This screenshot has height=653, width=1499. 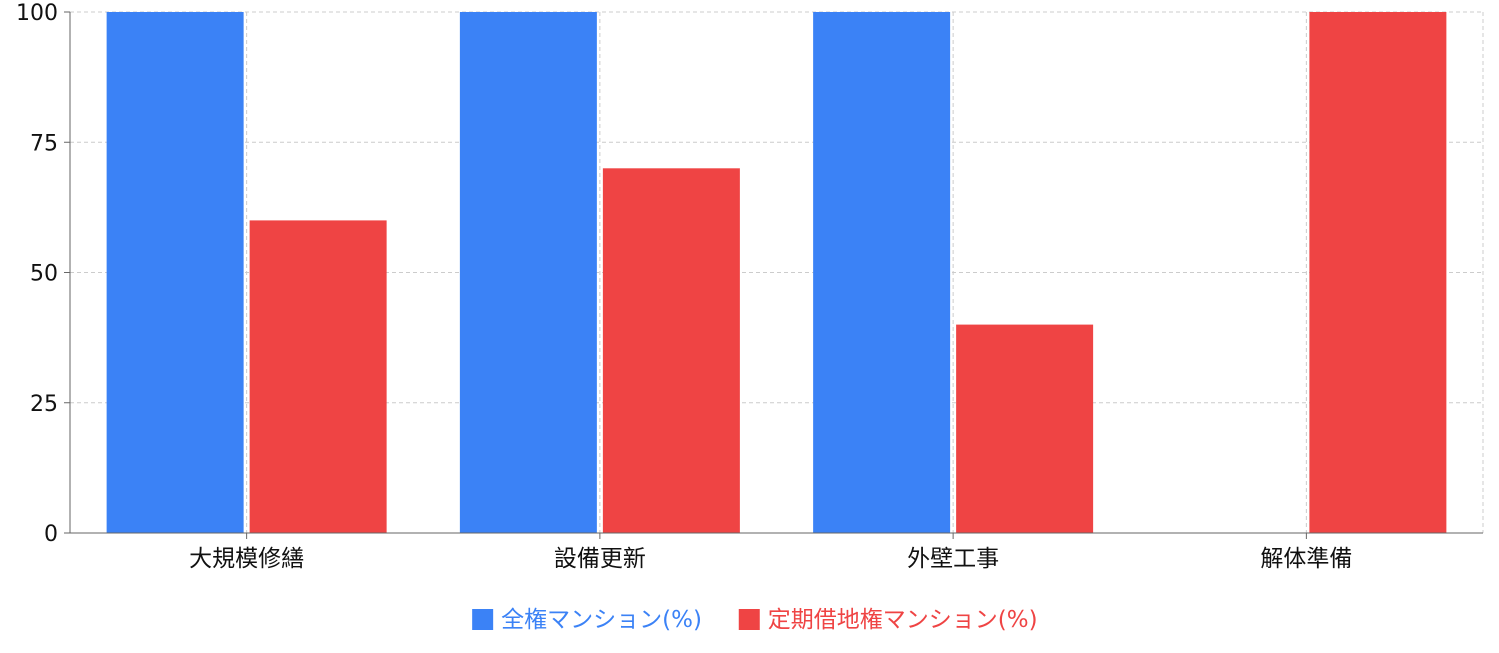 I want to click on y-tick-label: 100, so click(x=37, y=13).